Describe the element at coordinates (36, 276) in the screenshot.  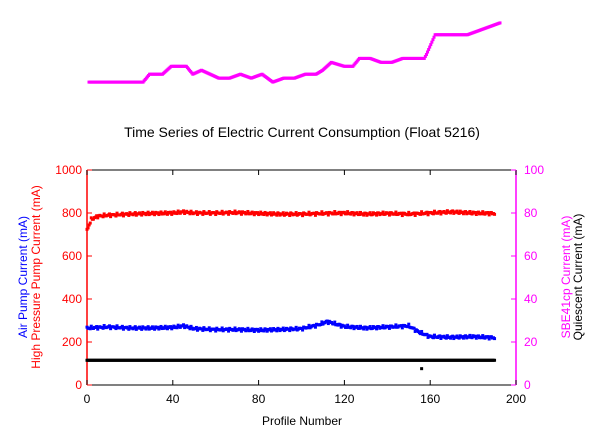
I see `y-left-label-outer: High Pressure Pump Current (mA)` at that location.